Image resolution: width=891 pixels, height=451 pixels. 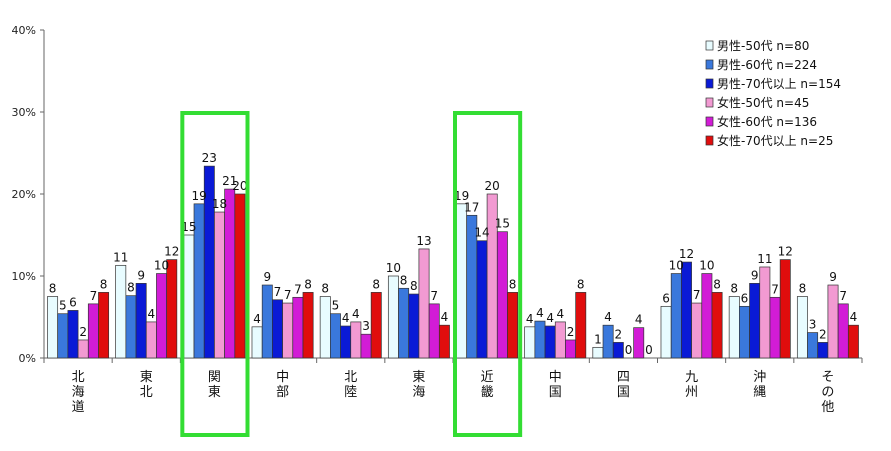 I want to click on category-label: 北海道, so click(x=78, y=392).